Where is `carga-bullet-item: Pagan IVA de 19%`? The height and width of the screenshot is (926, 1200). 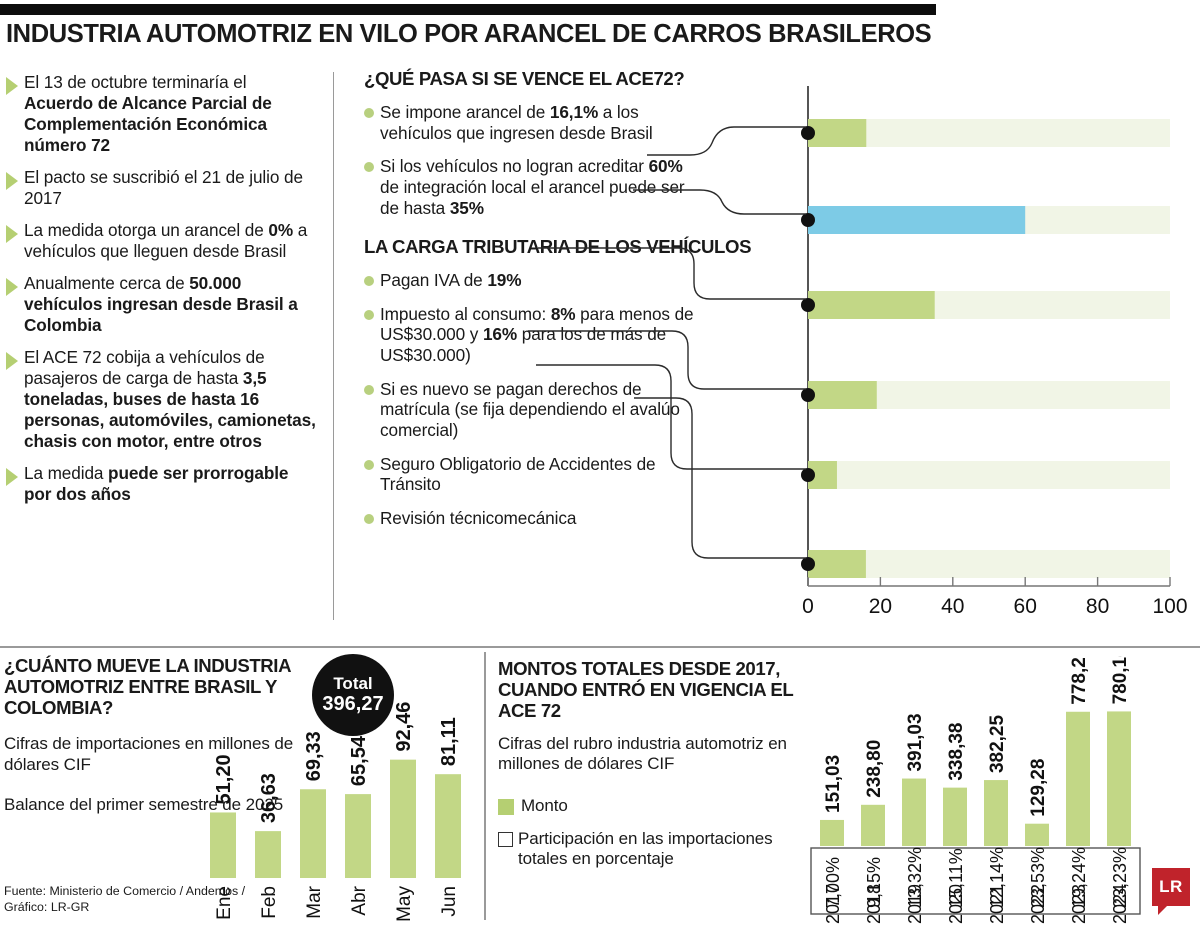 carga-bullet-item: Pagan IVA de 19% is located at coordinates (529, 280).